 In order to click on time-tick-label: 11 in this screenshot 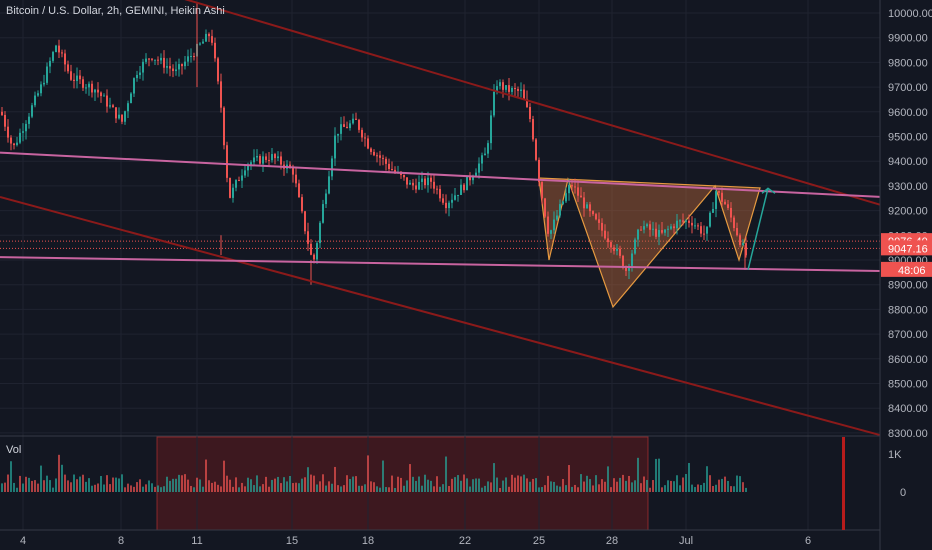, I will do `click(196, 541)`.